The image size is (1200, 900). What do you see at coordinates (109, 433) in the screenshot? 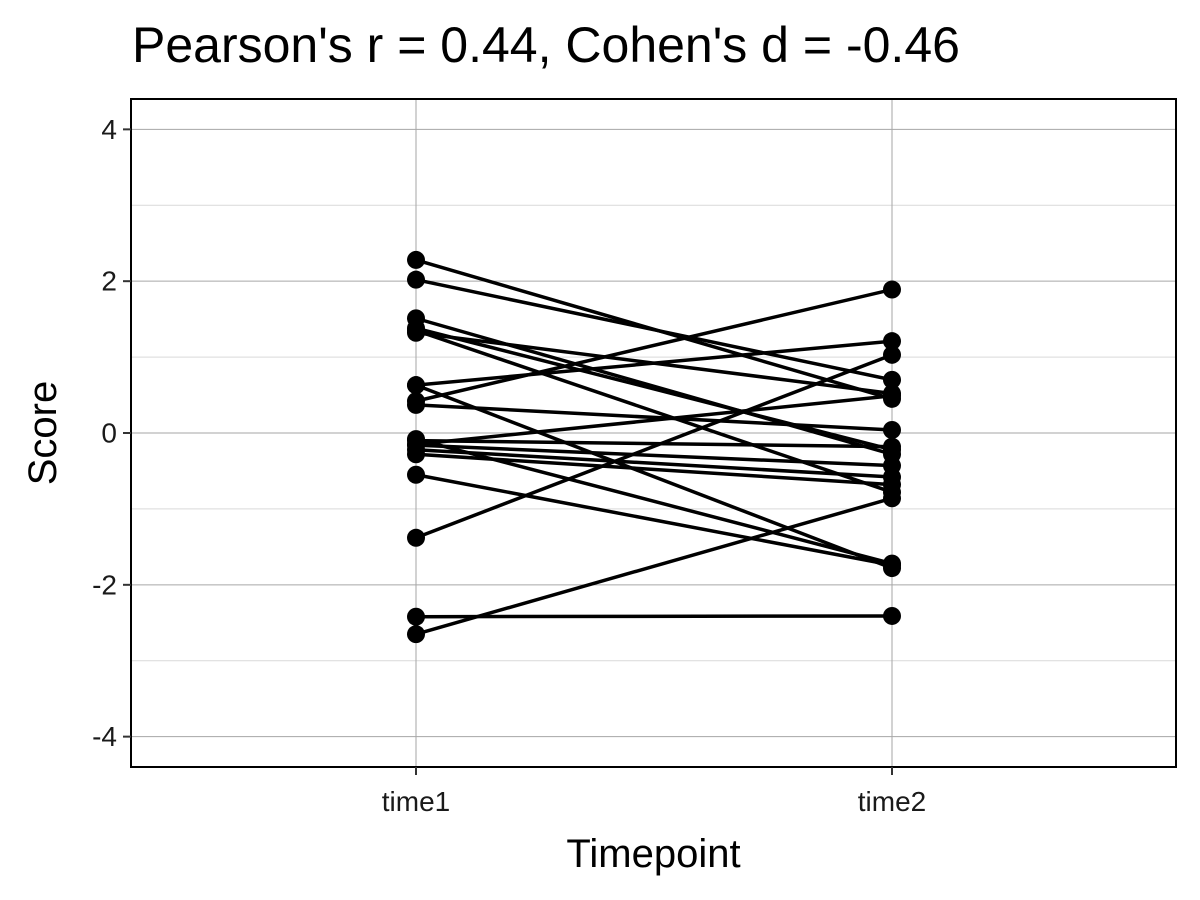
I see `y-tick-label: 0` at bounding box center [109, 433].